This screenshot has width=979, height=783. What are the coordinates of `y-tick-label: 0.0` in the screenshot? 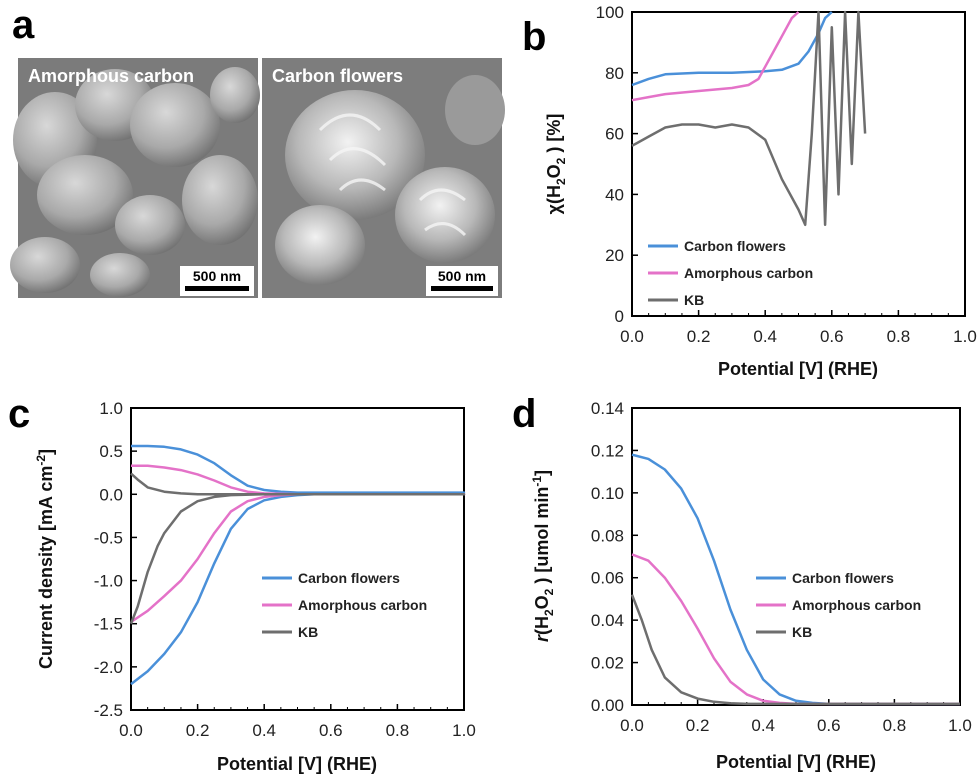 It's located at (111, 494).